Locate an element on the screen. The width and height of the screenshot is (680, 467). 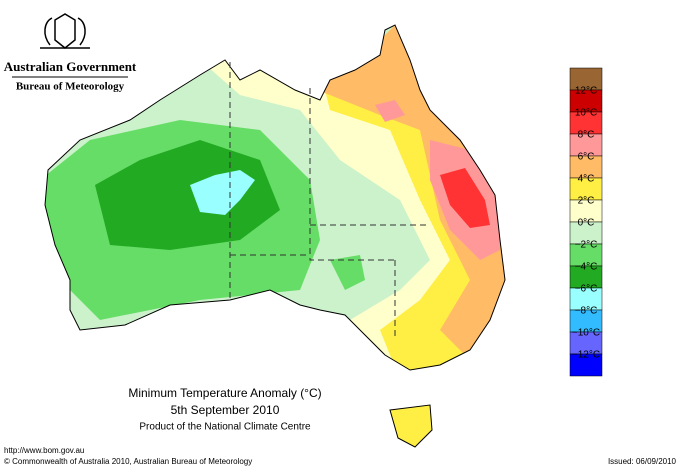
crest is located at coordinates (65, 31).